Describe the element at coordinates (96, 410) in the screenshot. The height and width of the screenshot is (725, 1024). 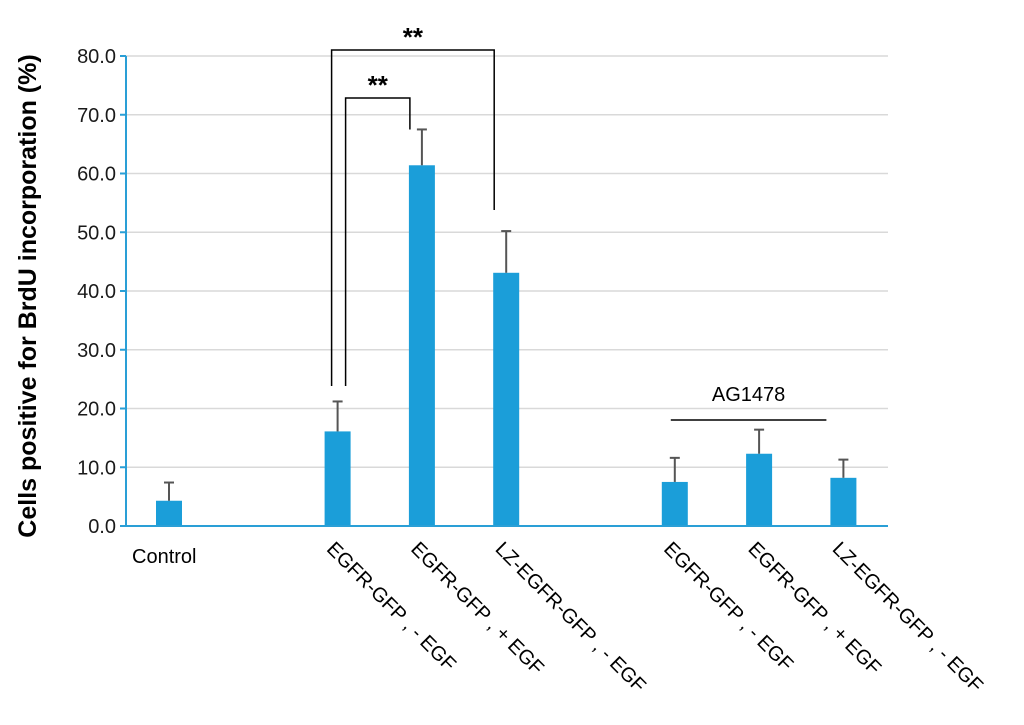
I see `y-tick-label: 20.0` at that location.